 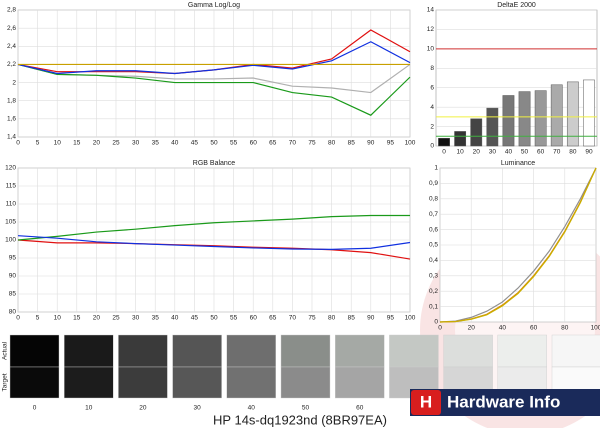 What do you see at coordinates (352, 143) in the screenshot?
I see `x-tick-label: 85` at bounding box center [352, 143].